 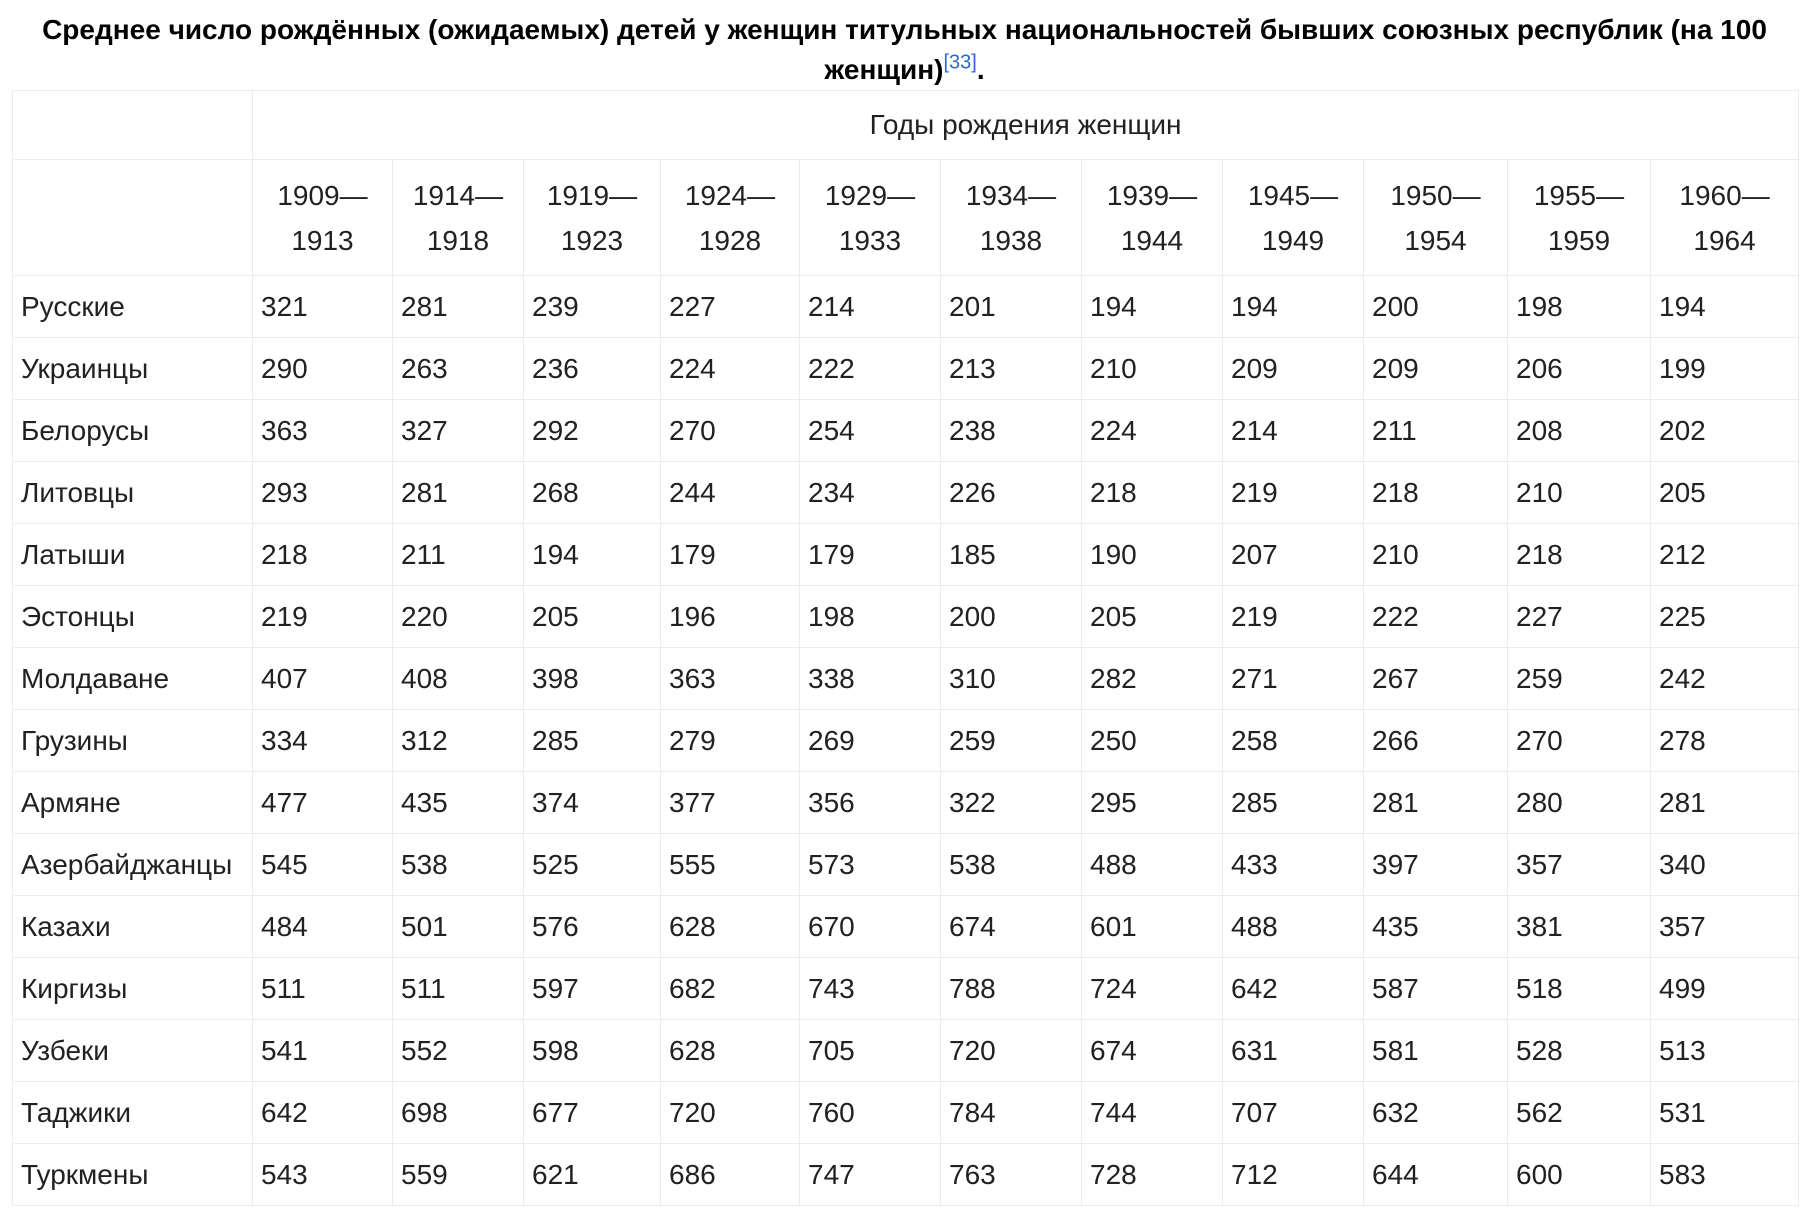 I want to click on value-cell: 185, so click(x=1011, y=554).